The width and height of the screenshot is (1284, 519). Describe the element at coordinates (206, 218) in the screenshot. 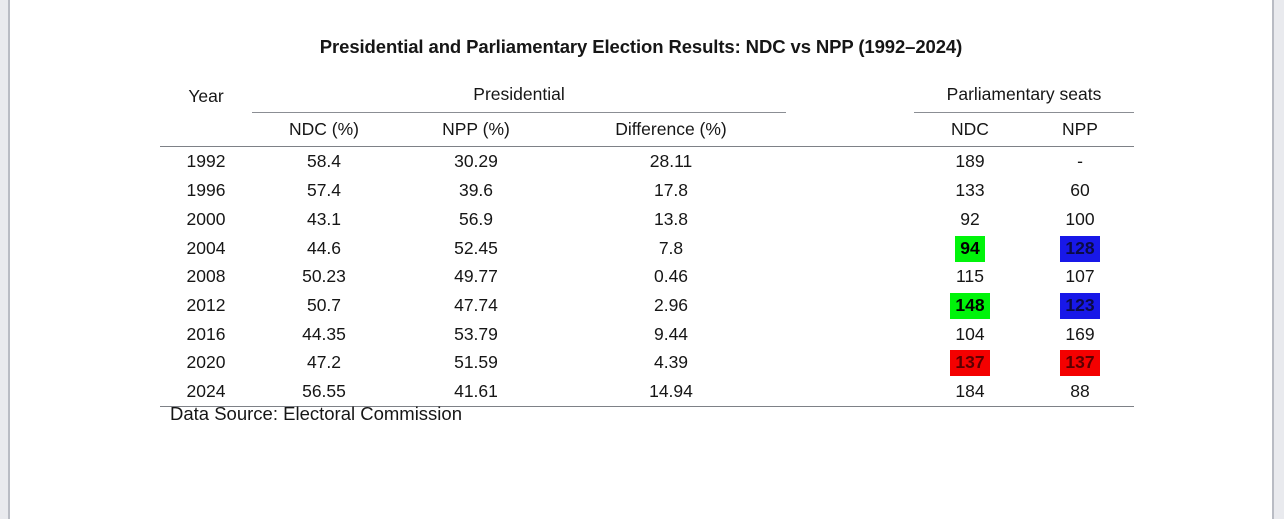

I see `cell-year: 2000` at that location.